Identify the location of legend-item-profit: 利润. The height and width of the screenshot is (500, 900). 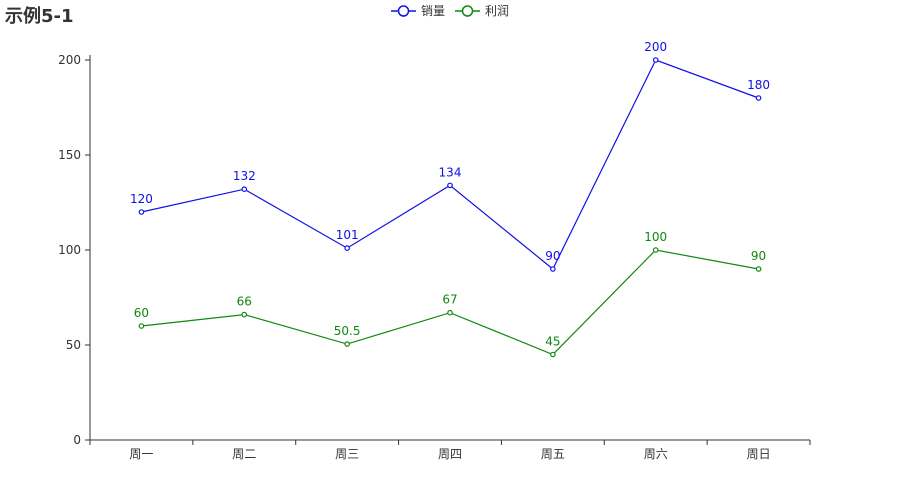
(482, 10).